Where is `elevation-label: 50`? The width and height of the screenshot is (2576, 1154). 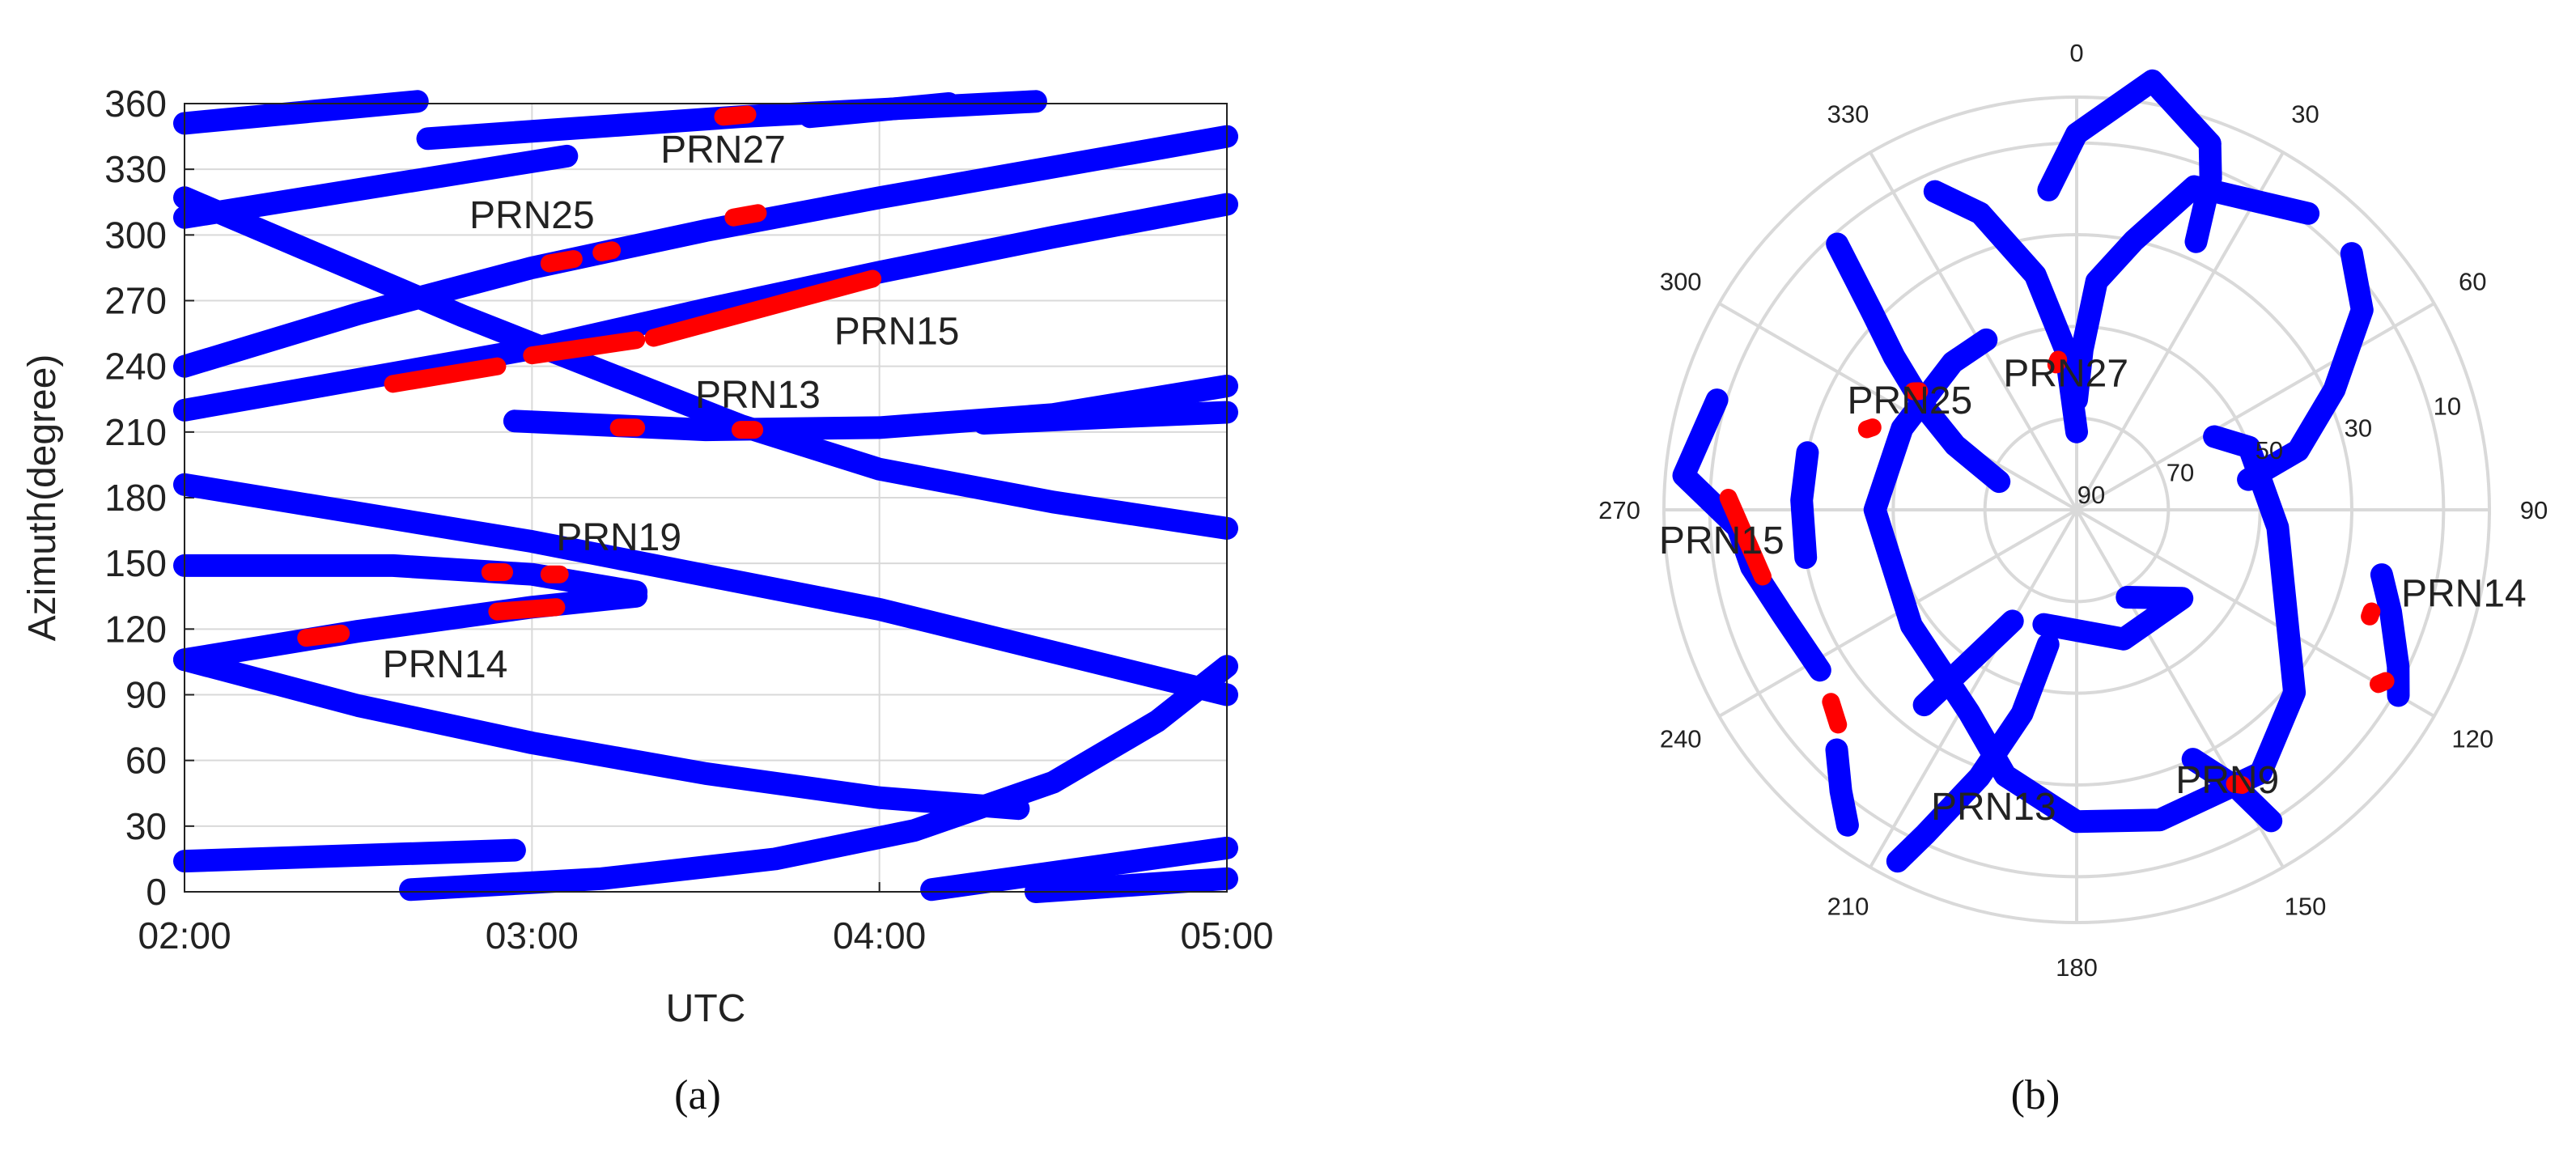
elevation-label: 50 is located at coordinates (2269, 451).